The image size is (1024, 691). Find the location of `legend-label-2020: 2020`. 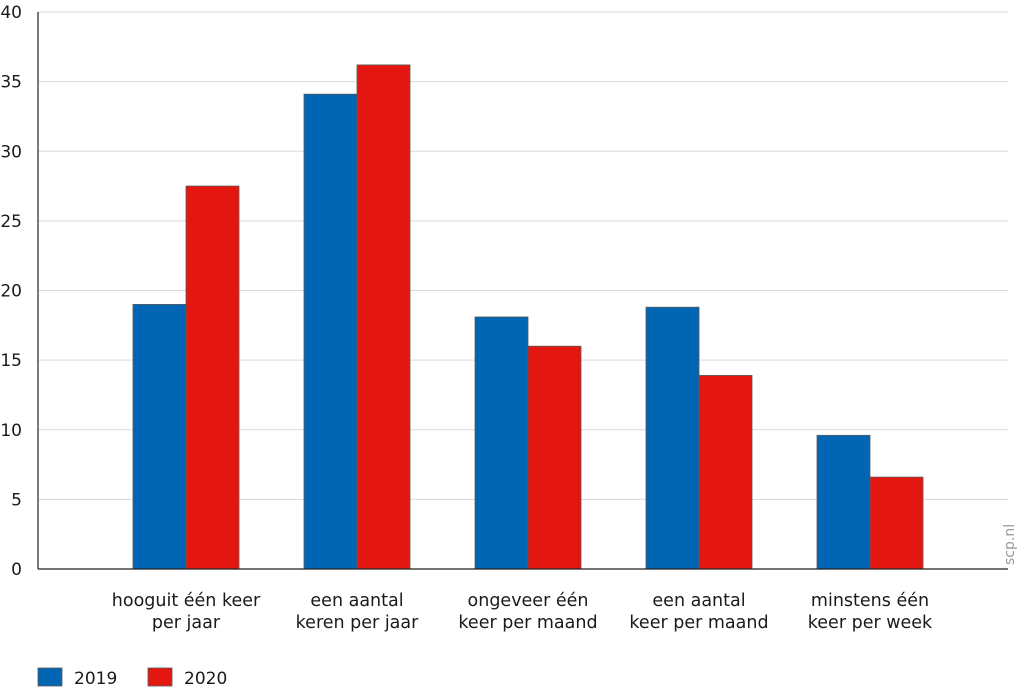

legend-label-2020: 2020 is located at coordinates (205, 679).